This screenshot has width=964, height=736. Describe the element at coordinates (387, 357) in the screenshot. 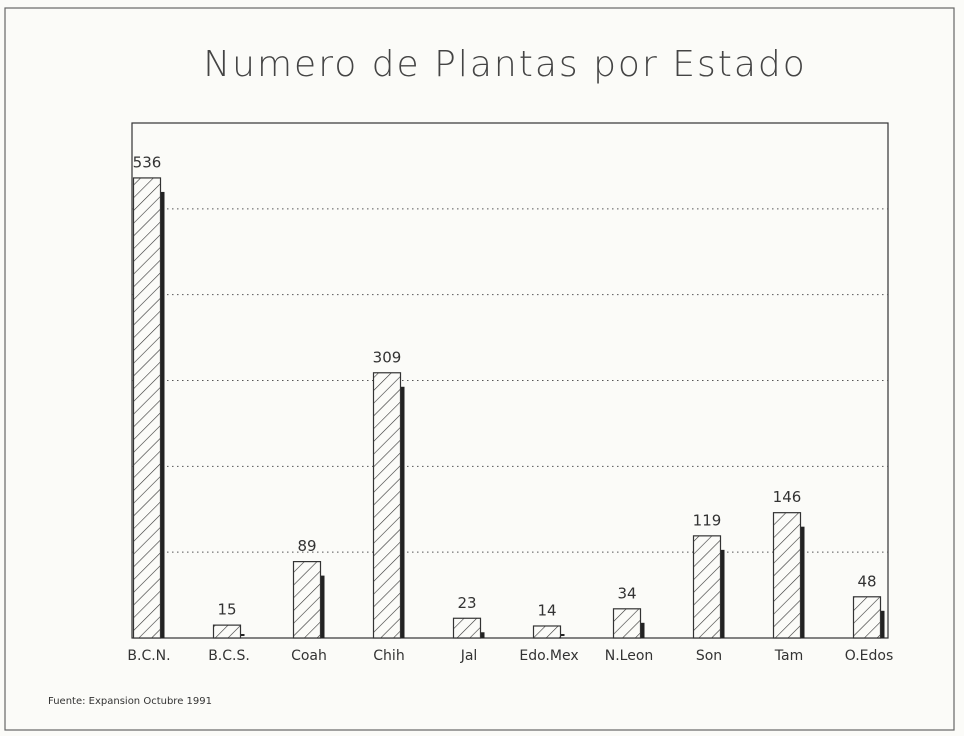

I see `data-label: 309` at that location.